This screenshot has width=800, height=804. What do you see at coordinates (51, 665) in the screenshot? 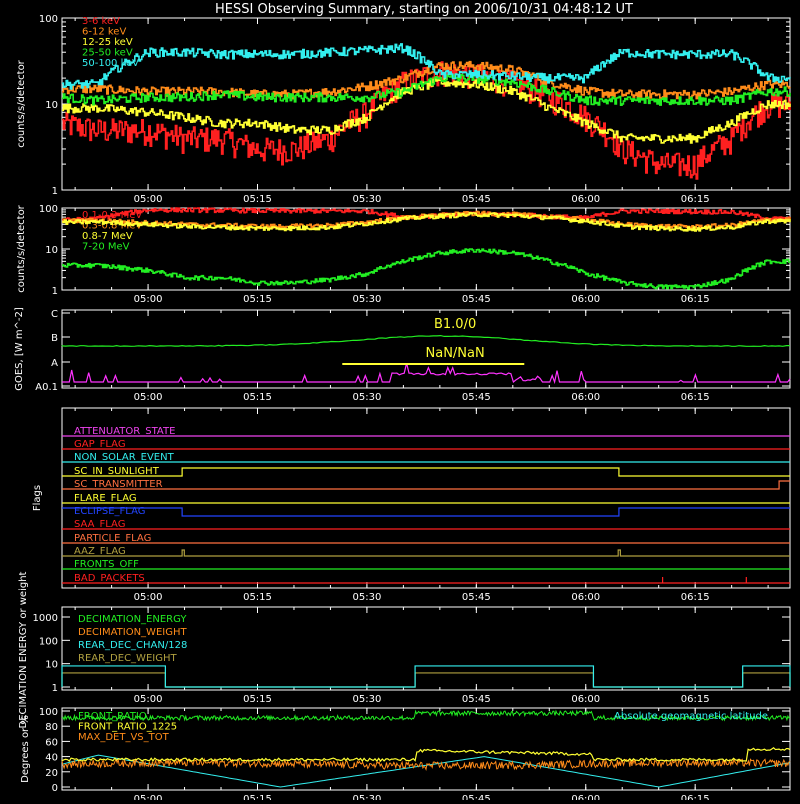
I see `decimation-ytick-label: 10` at bounding box center [51, 665].